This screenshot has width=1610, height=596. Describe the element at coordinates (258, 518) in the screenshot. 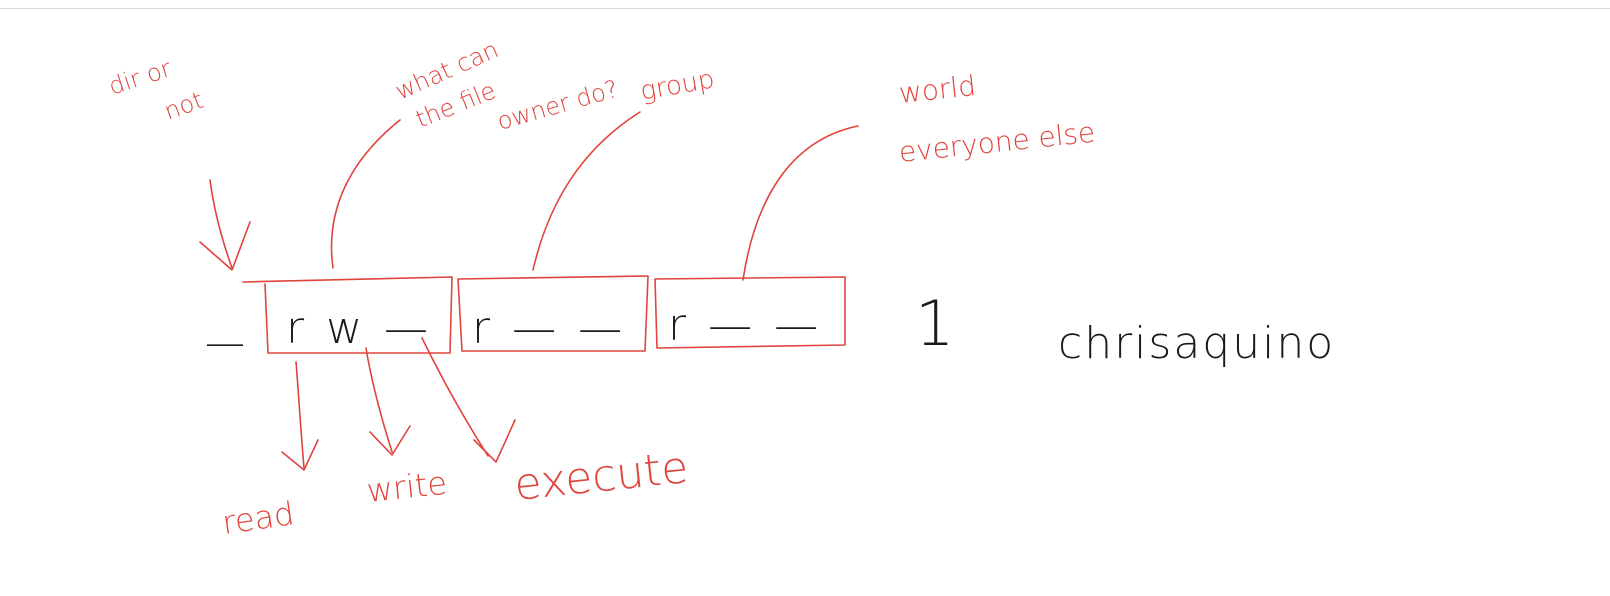

I see `label-read: read` at that location.